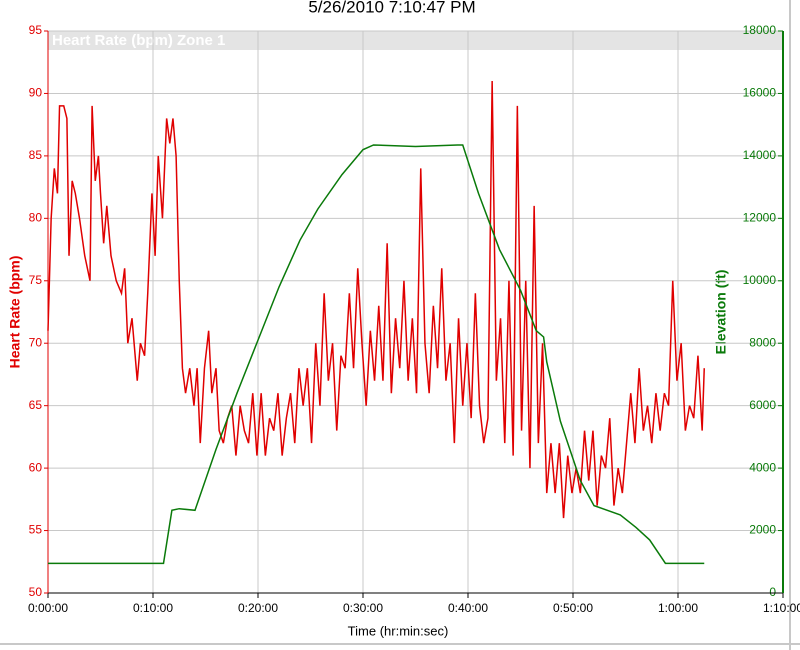 The width and height of the screenshot is (800, 650). I want to click on zone-label: Heart Rate (bpm) Zone 1, so click(138, 40).